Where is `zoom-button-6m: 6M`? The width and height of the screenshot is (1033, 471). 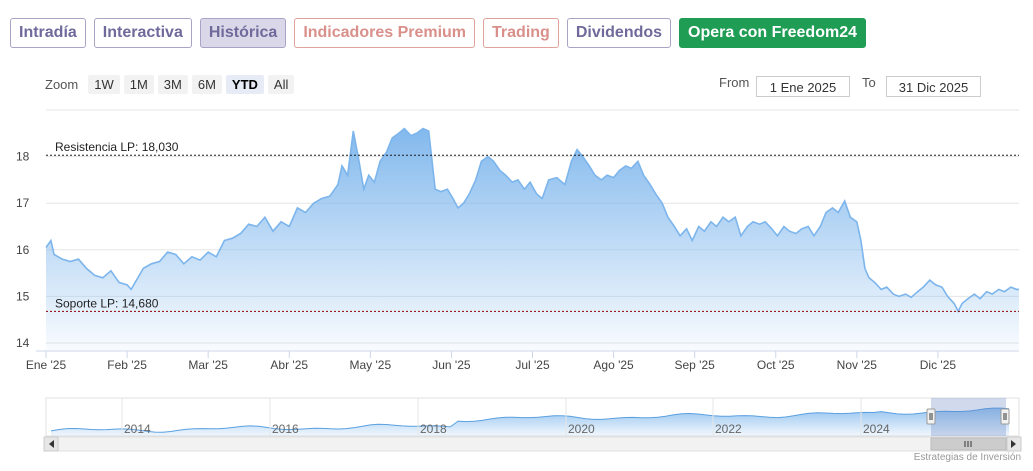
zoom-button-6m: 6M is located at coordinates (206, 84).